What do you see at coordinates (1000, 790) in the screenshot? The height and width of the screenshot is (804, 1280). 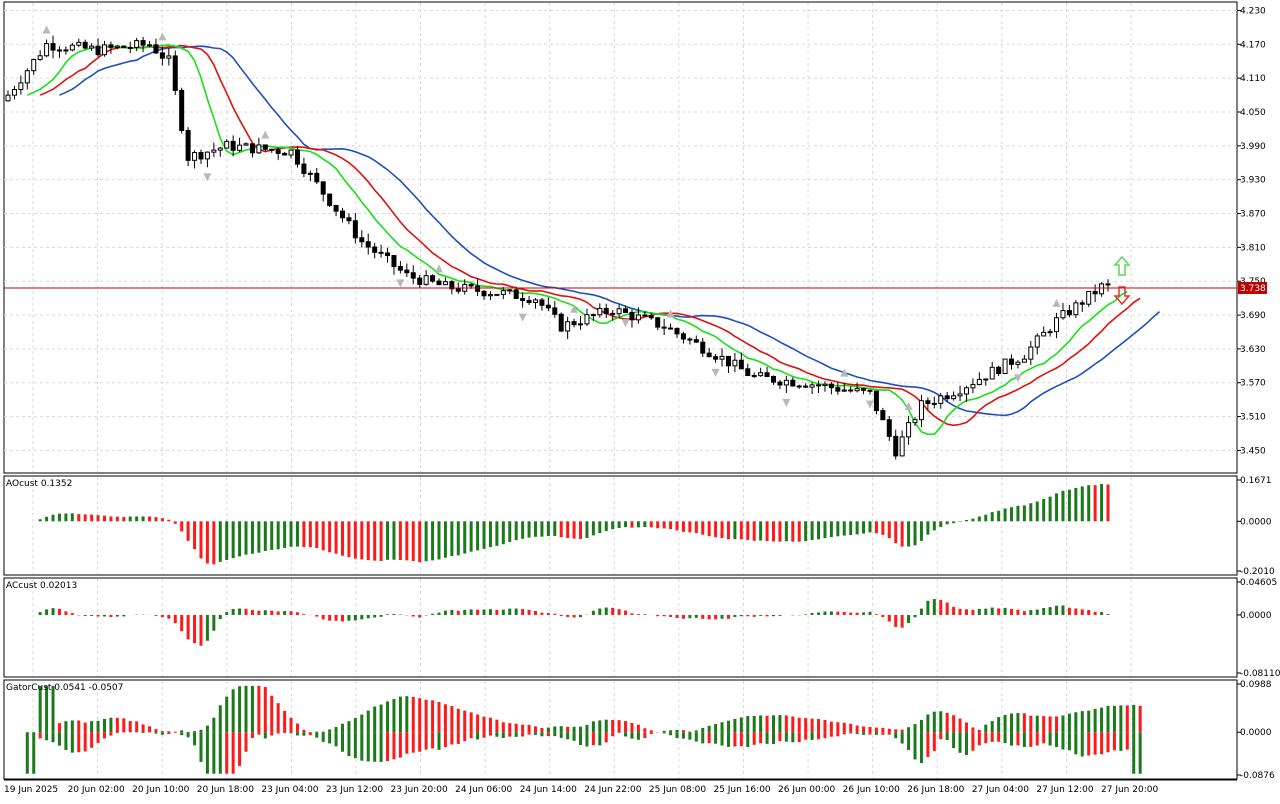 I see `x-tick-label: 27 Jun 04:00` at bounding box center [1000, 790].